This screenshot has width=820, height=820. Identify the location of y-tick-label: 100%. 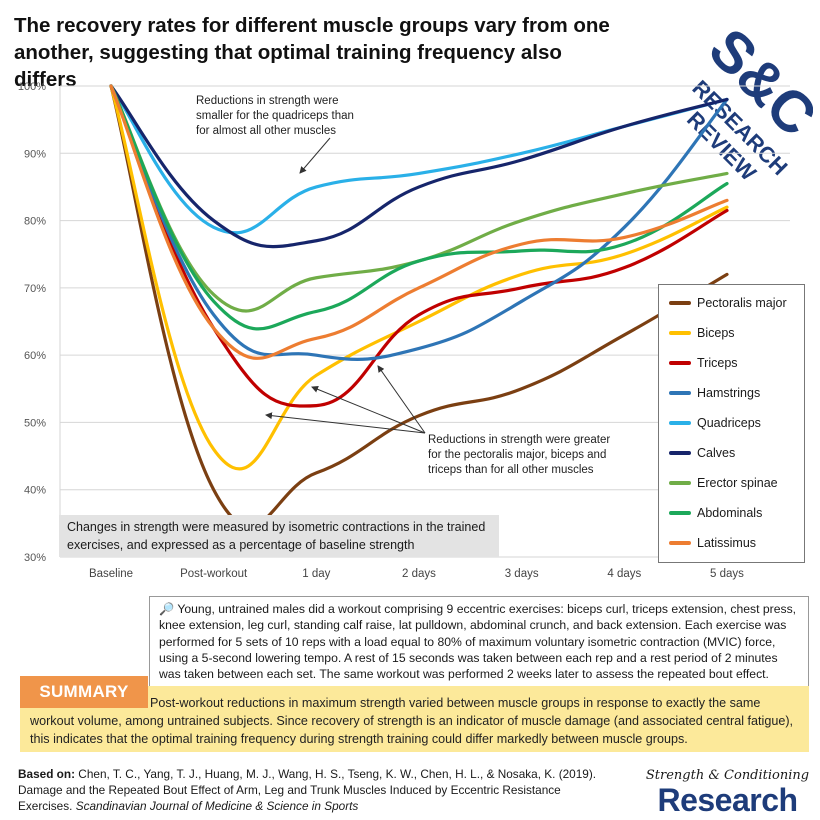
(32, 87).